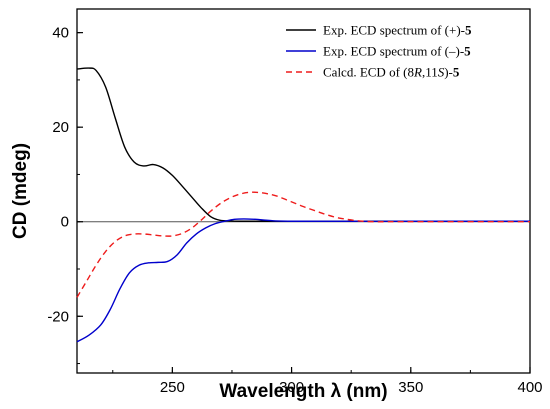  I want to click on y-tick-label: 0, so click(65, 222).